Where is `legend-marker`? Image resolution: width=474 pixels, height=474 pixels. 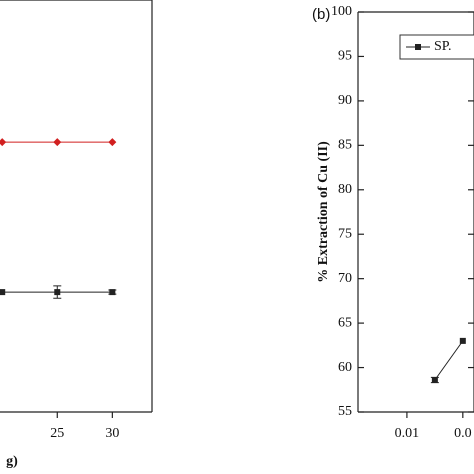
legend-marker is located at coordinates (418, 47).